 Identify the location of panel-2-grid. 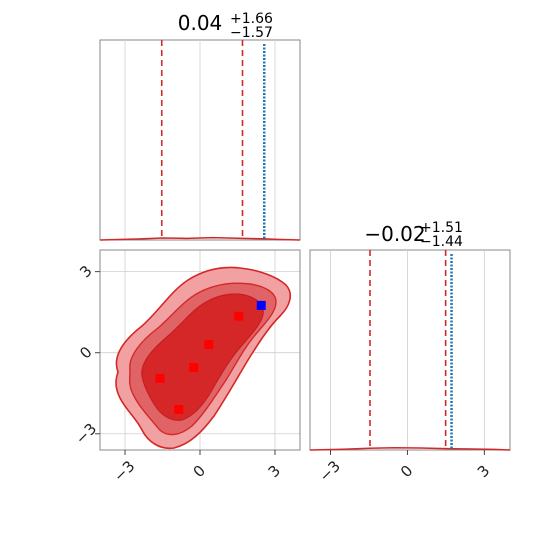
(407, 350).